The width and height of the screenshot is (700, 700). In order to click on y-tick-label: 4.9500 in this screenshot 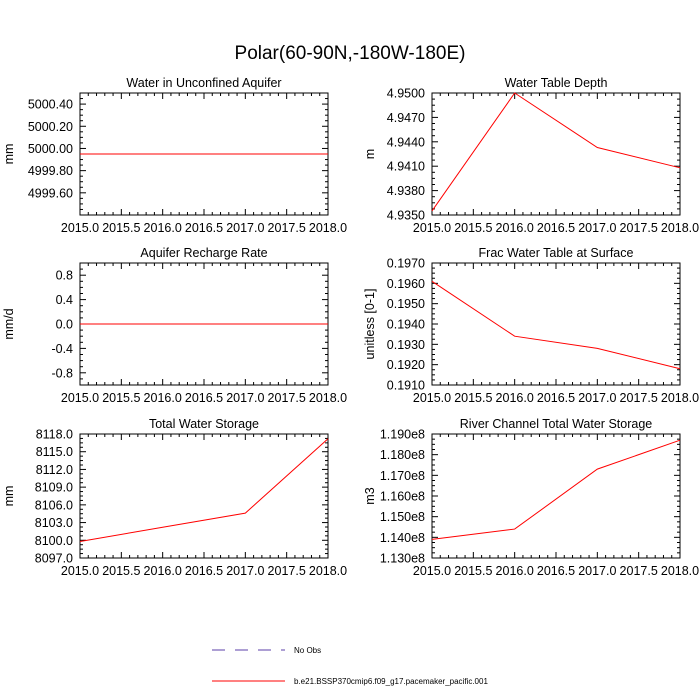, I will do `click(406, 94)`.